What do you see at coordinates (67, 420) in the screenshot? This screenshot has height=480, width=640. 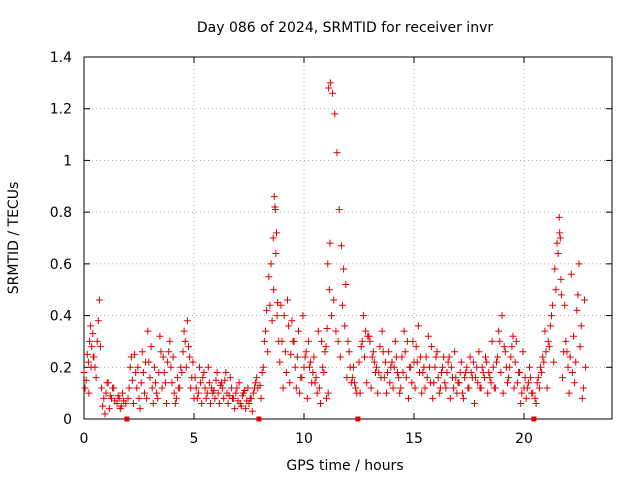 I see `y-tick-label: 0` at bounding box center [67, 420].